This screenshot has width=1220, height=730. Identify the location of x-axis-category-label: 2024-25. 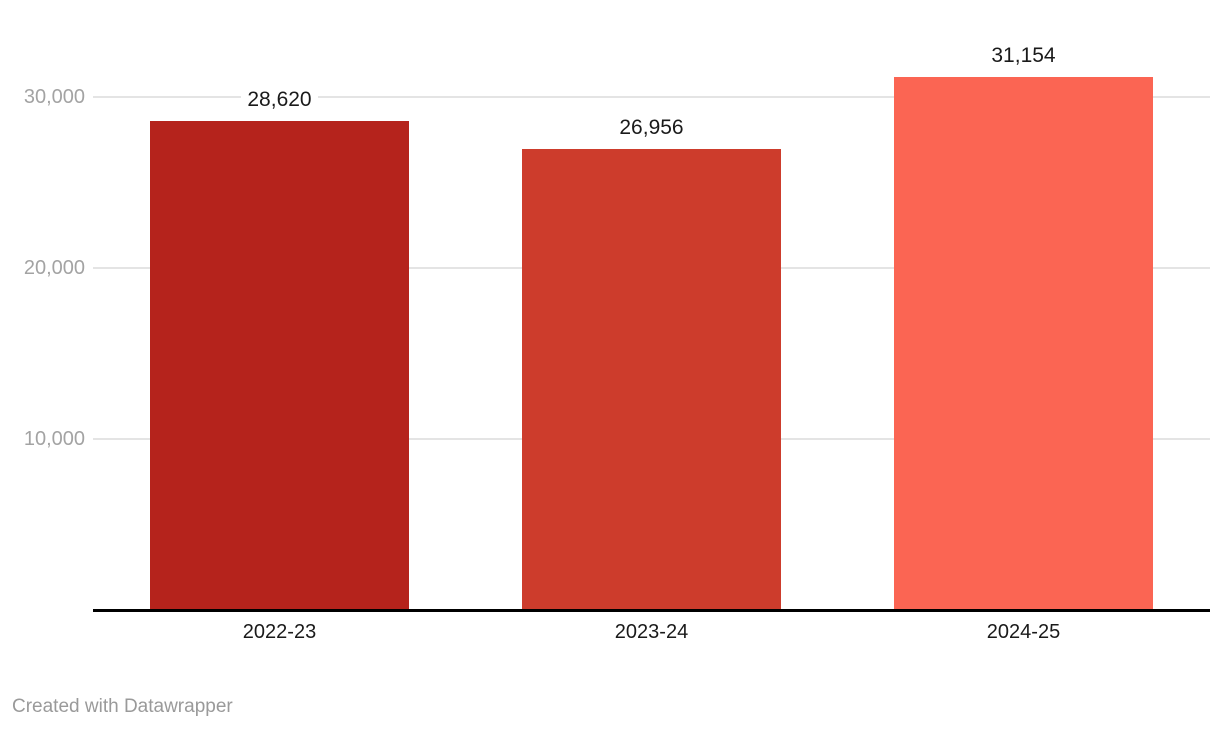
(1023, 632).